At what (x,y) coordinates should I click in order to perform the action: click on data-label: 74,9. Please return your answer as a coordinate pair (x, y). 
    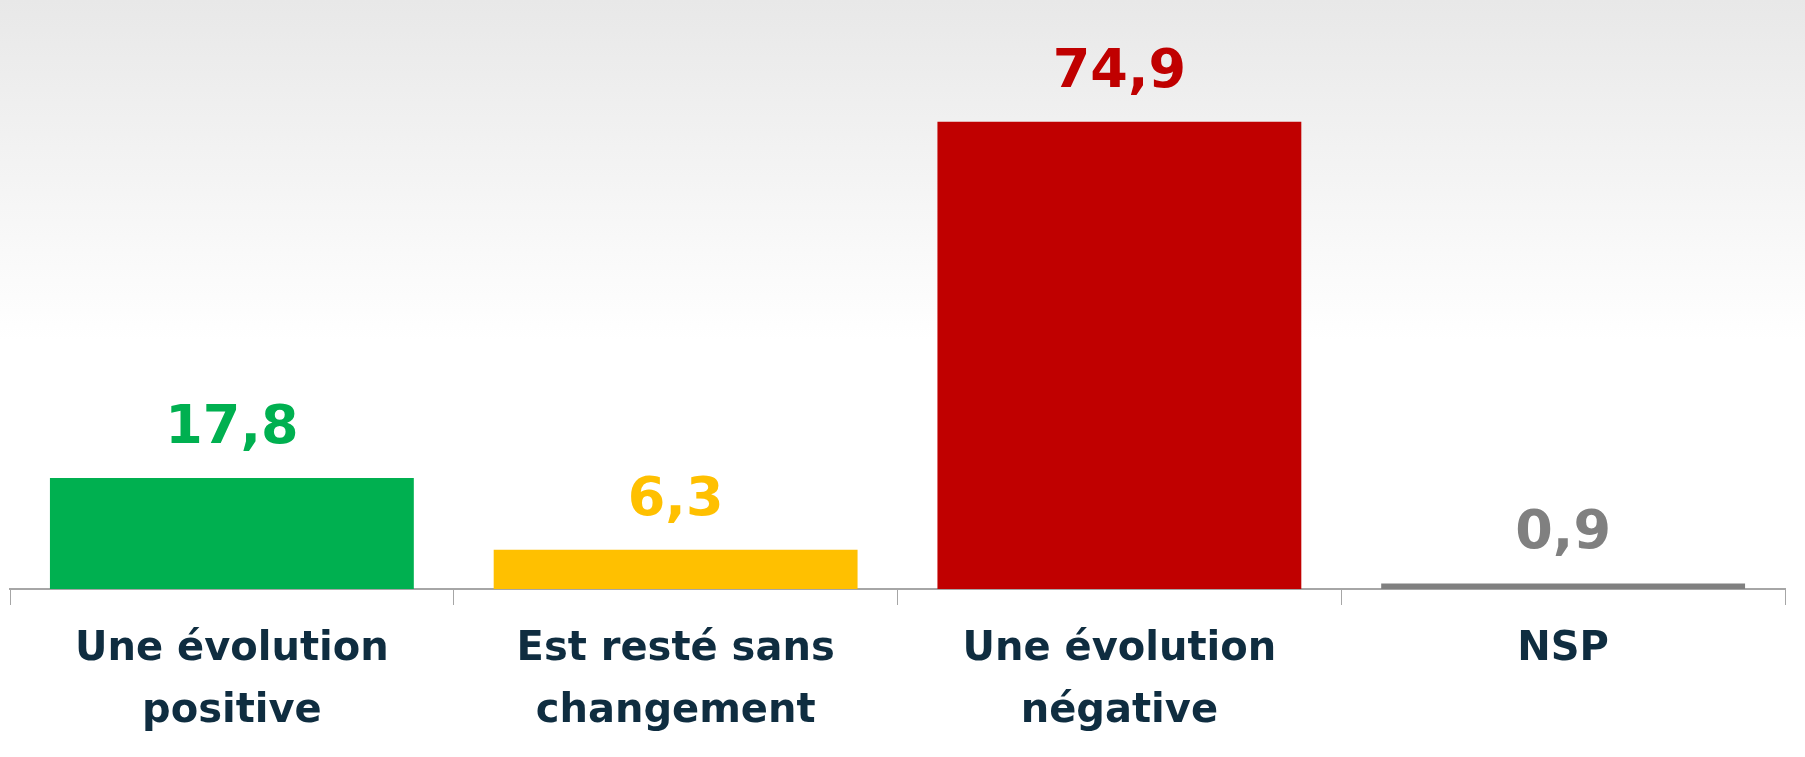
    Looking at the image, I should click on (1119, 68).